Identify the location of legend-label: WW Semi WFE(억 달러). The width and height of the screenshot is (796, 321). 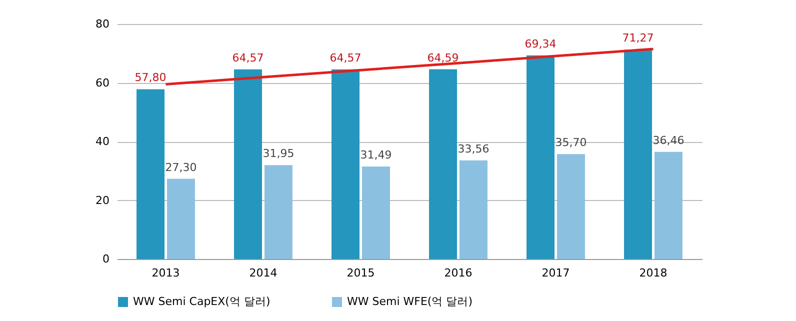
(410, 301).